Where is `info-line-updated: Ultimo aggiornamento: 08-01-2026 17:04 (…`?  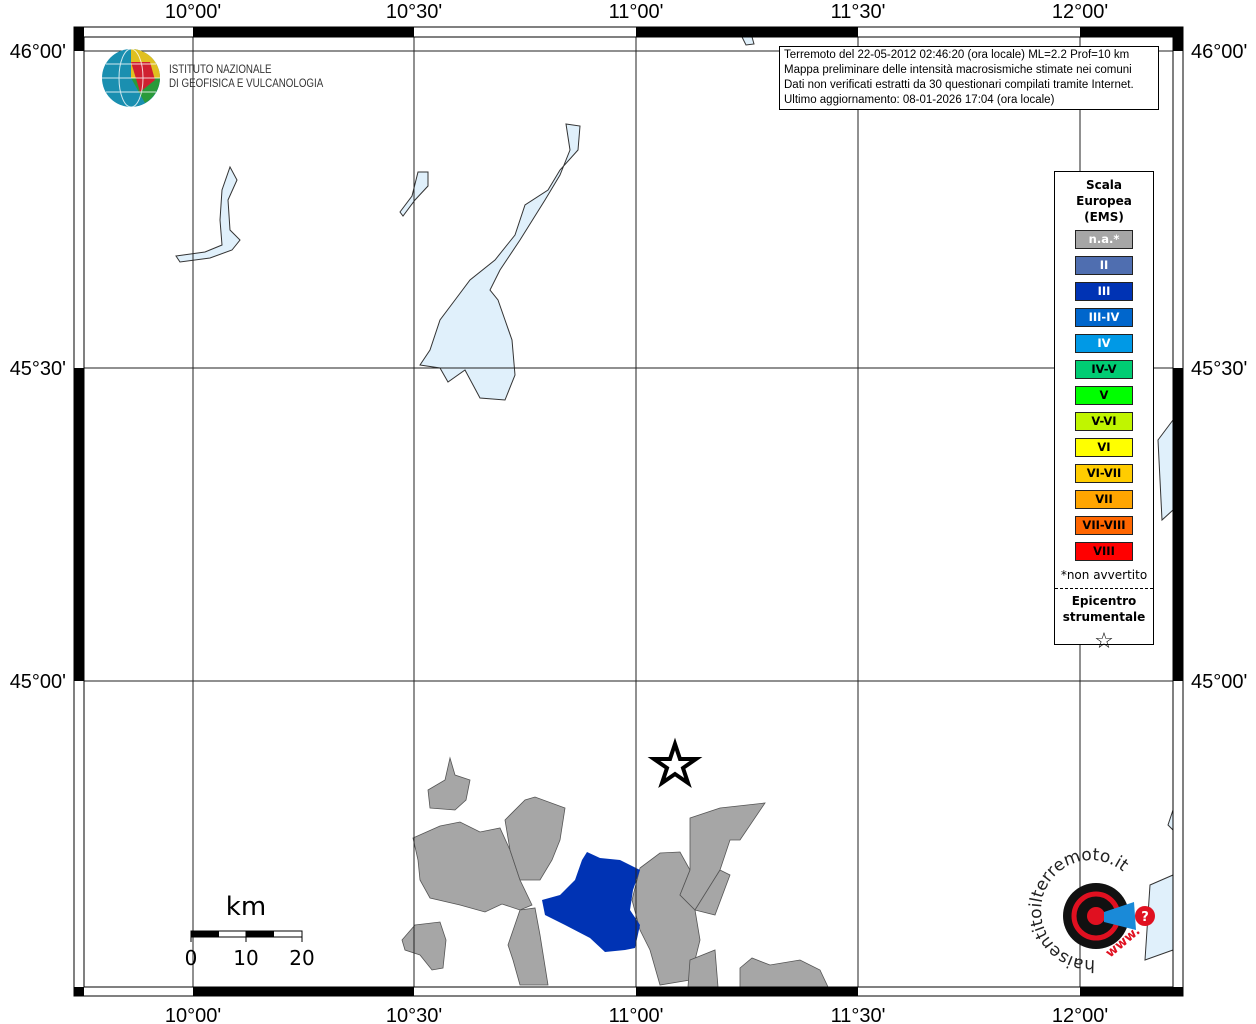
info-line-updated: Ultimo aggiornamento: 08-01-2026 17:04 (… is located at coordinates (919, 100).